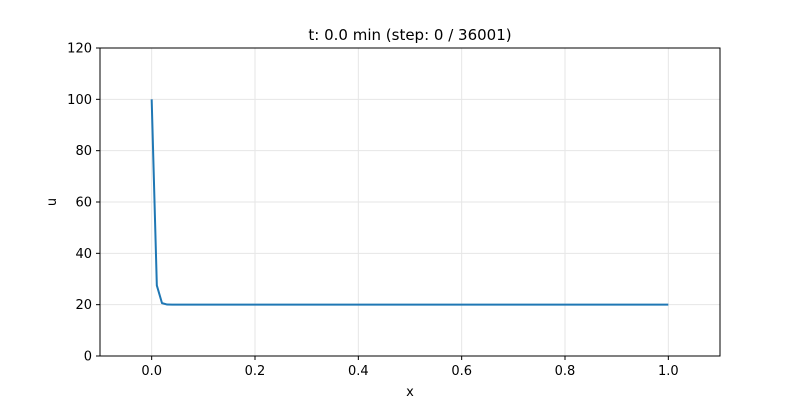 The width and height of the screenshot is (800, 400). What do you see at coordinates (52, 202) in the screenshot?
I see `y-axis-label: u` at bounding box center [52, 202].